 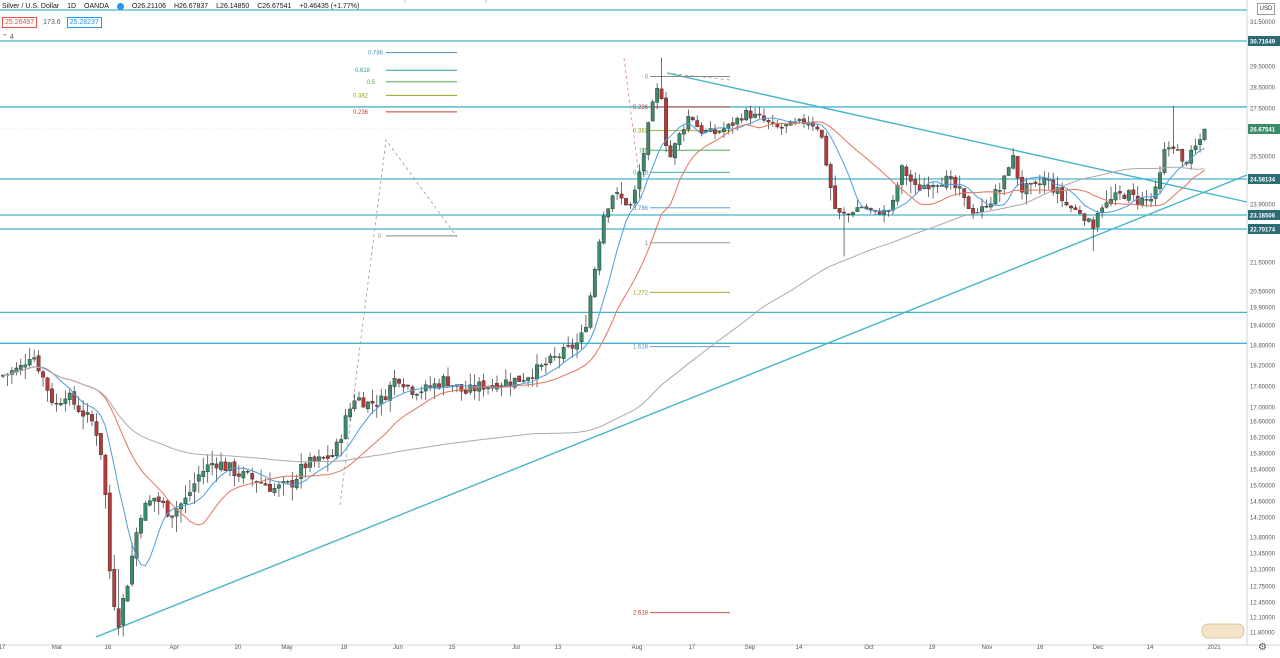 I want to click on market-status-icon, so click(x=120, y=6).